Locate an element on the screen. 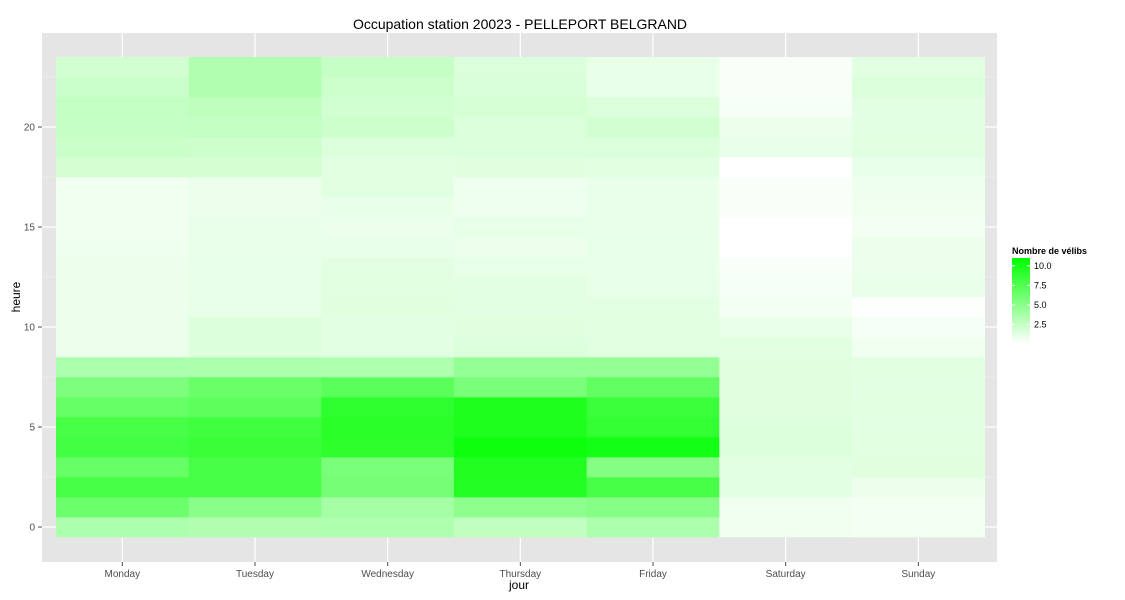 Image resolution: width=1125 pixels, height=600 pixels. y-tick-label: 5 is located at coordinates (32, 428).